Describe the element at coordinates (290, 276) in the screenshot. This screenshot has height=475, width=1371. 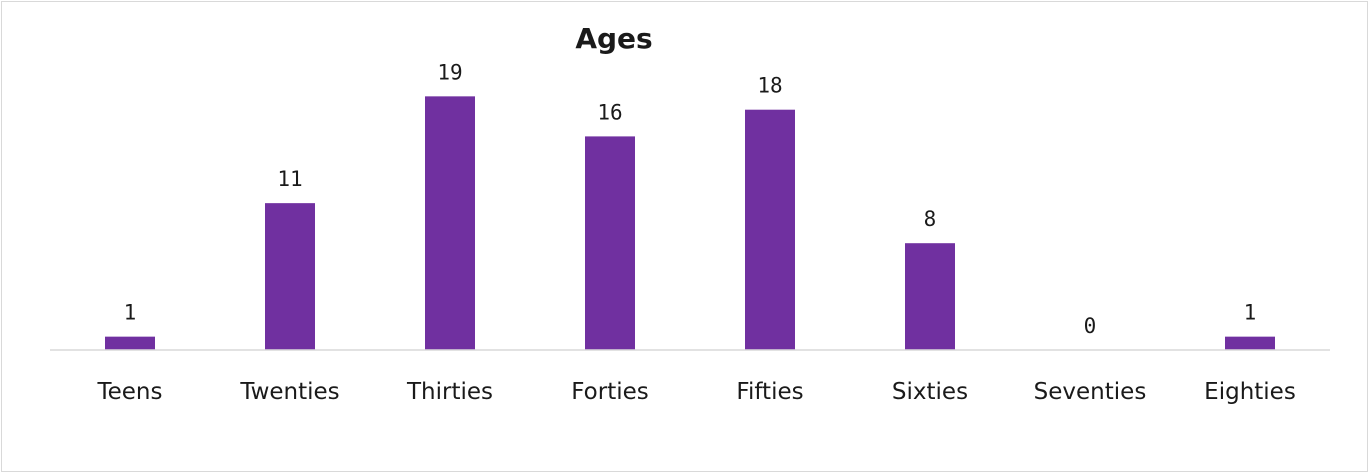
I see `bar-twenties` at that location.